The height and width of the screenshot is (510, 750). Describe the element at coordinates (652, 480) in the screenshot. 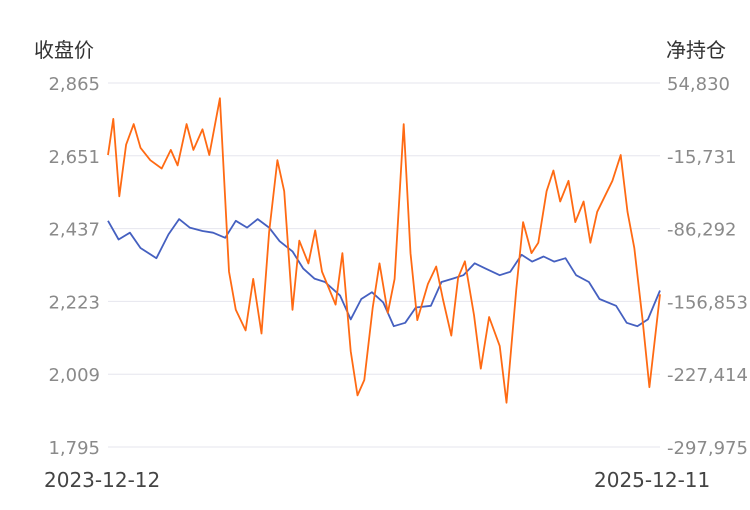

I see `x-axis-end-date: 2025-12-11` at that location.